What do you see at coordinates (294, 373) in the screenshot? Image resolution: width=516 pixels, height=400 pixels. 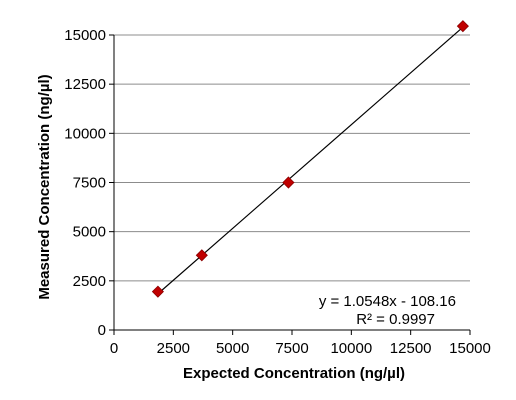 I see `x-axis-title: Expected Concentration (ng/µl)` at bounding box center [294, 373].